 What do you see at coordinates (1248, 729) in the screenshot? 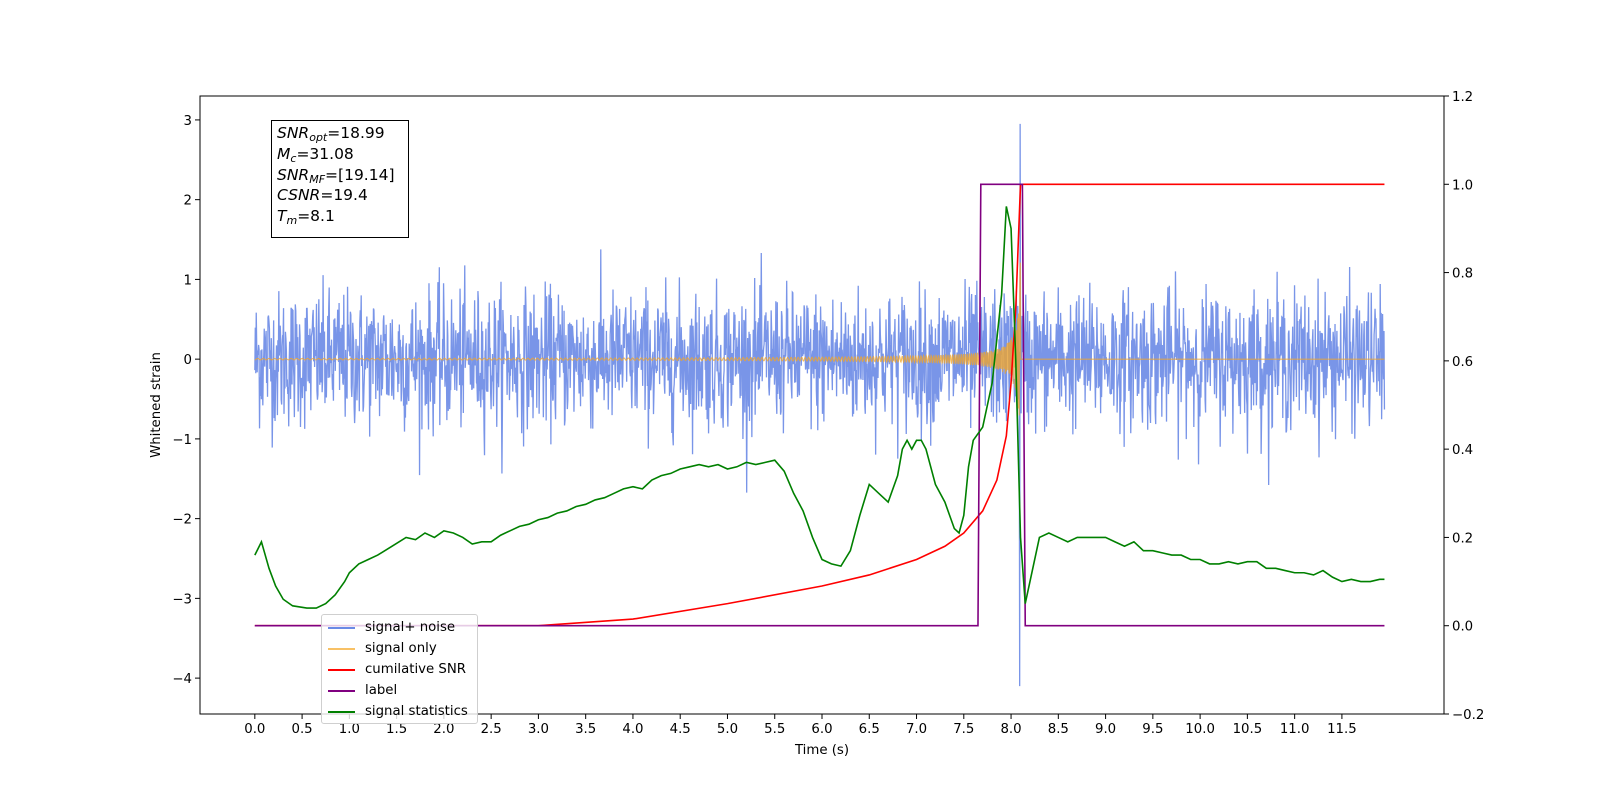
I see `x-tick-label: 10.5` at bounding box center [1248, 729].